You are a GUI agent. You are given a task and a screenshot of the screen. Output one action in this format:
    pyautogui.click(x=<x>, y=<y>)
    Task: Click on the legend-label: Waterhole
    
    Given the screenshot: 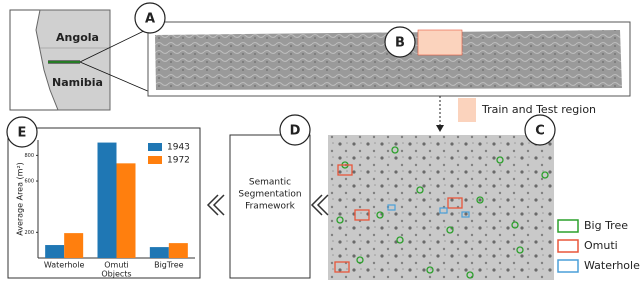 What is the action you would take?
    pyautogui.click(x=612, y=265)
    